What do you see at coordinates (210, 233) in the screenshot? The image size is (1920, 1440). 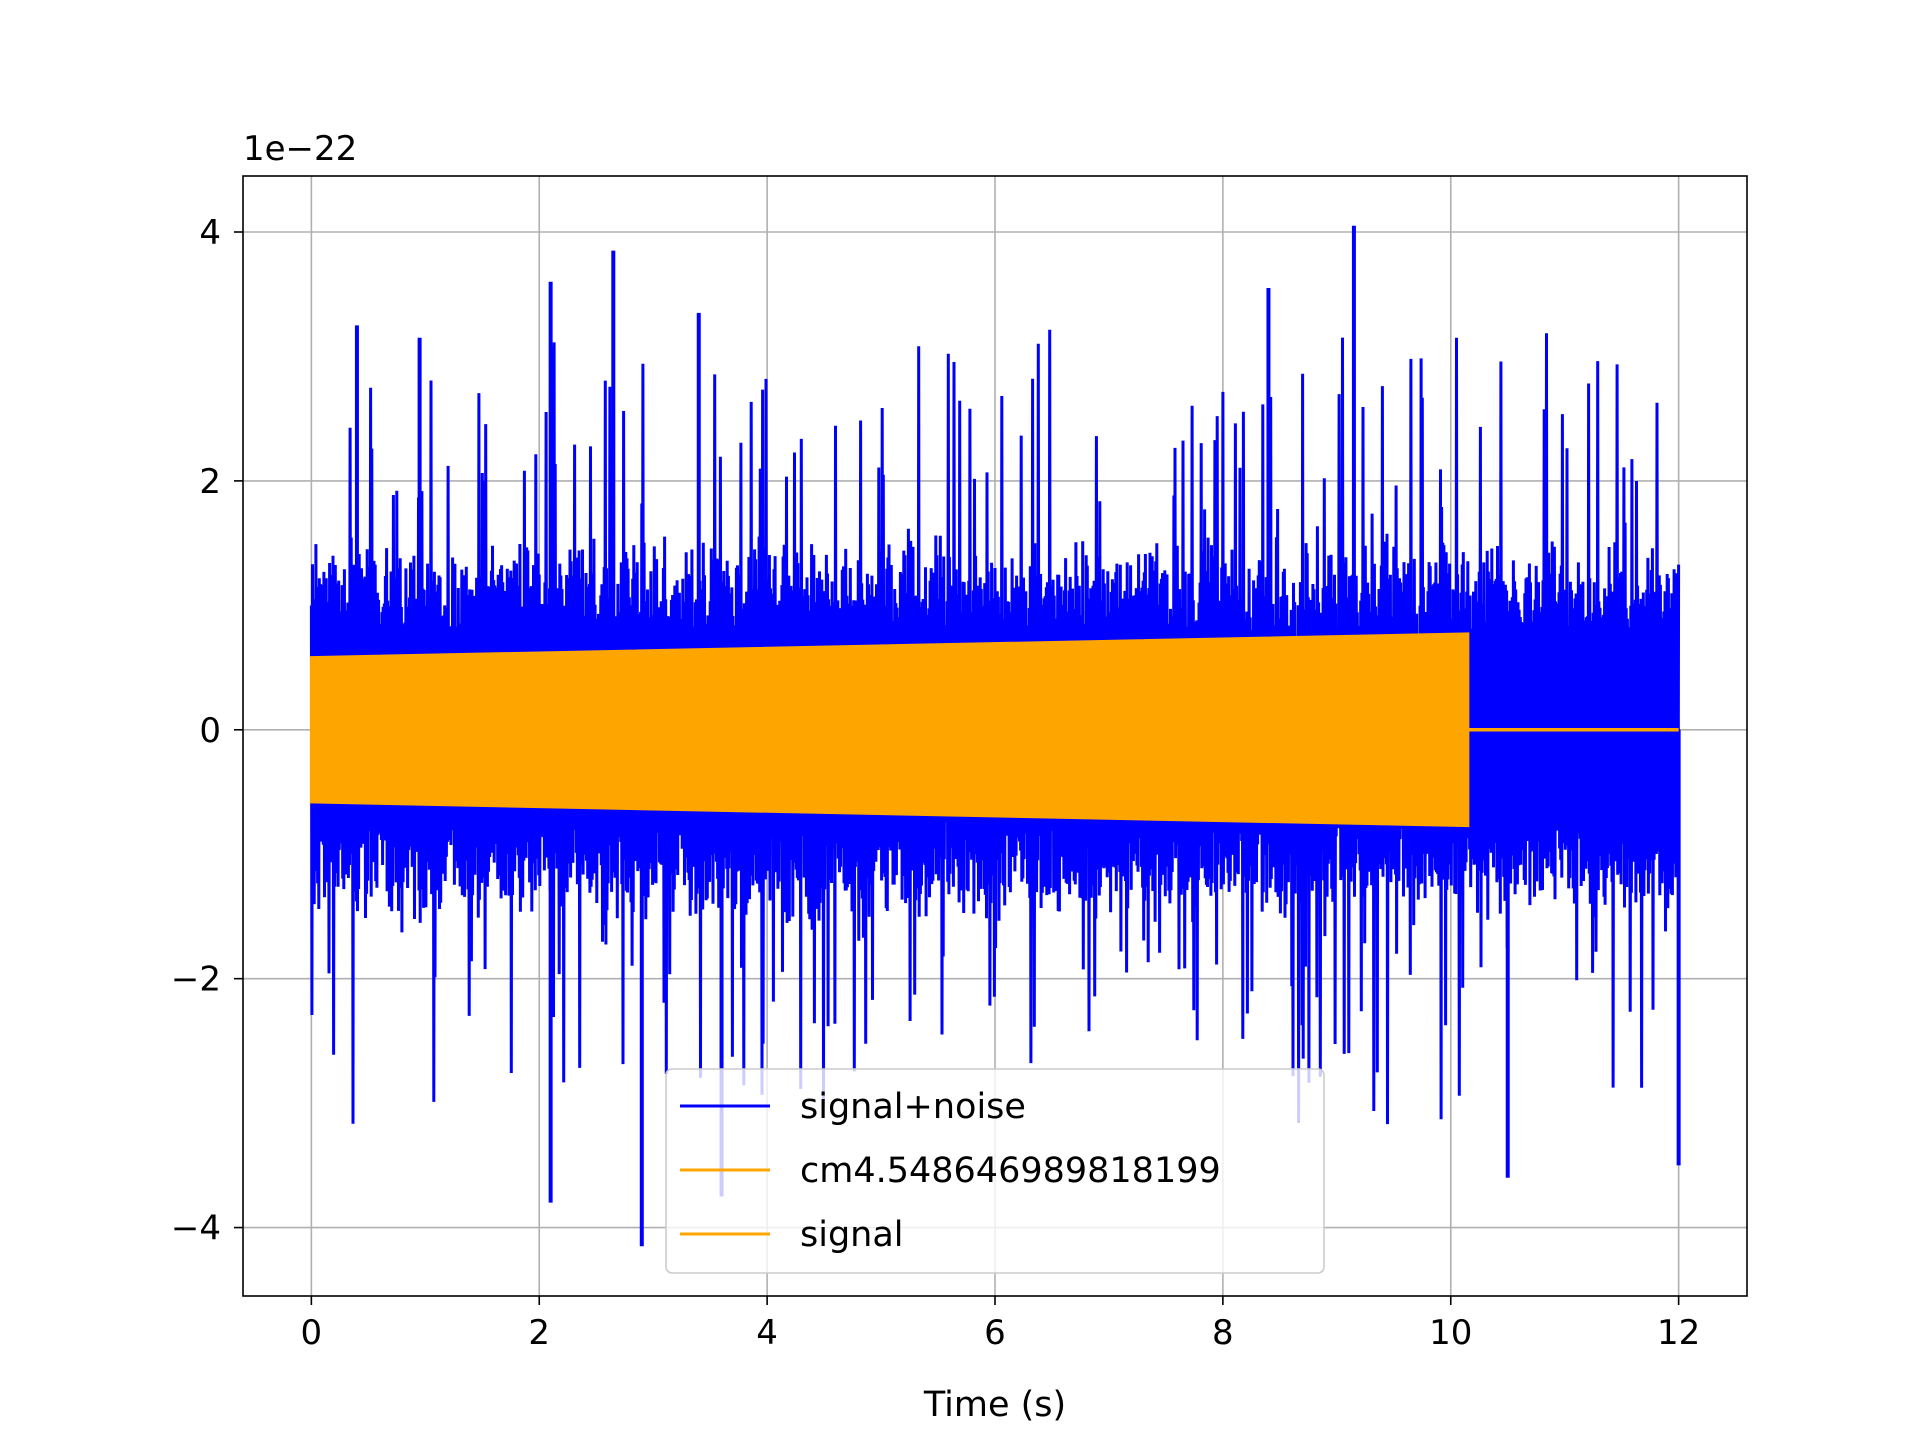 I see `y-tick-label: 4` at bounding box center [210, 233].